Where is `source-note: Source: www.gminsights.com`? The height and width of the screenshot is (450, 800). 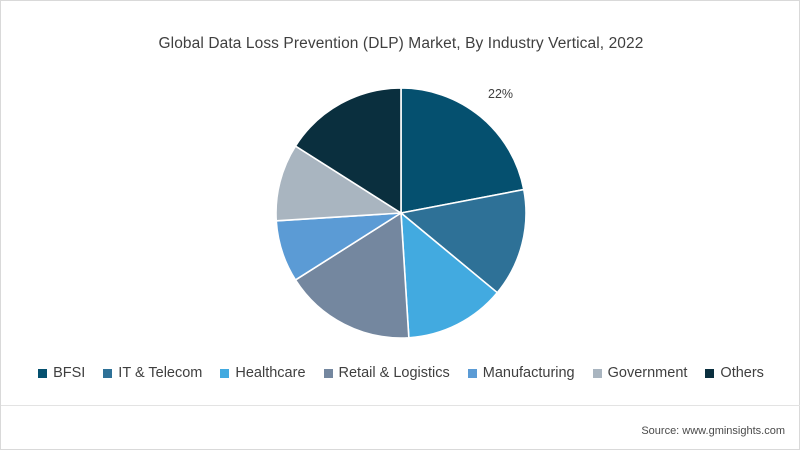
source-note: Source: www.gminsights.com is located at coordinates (713, 431).